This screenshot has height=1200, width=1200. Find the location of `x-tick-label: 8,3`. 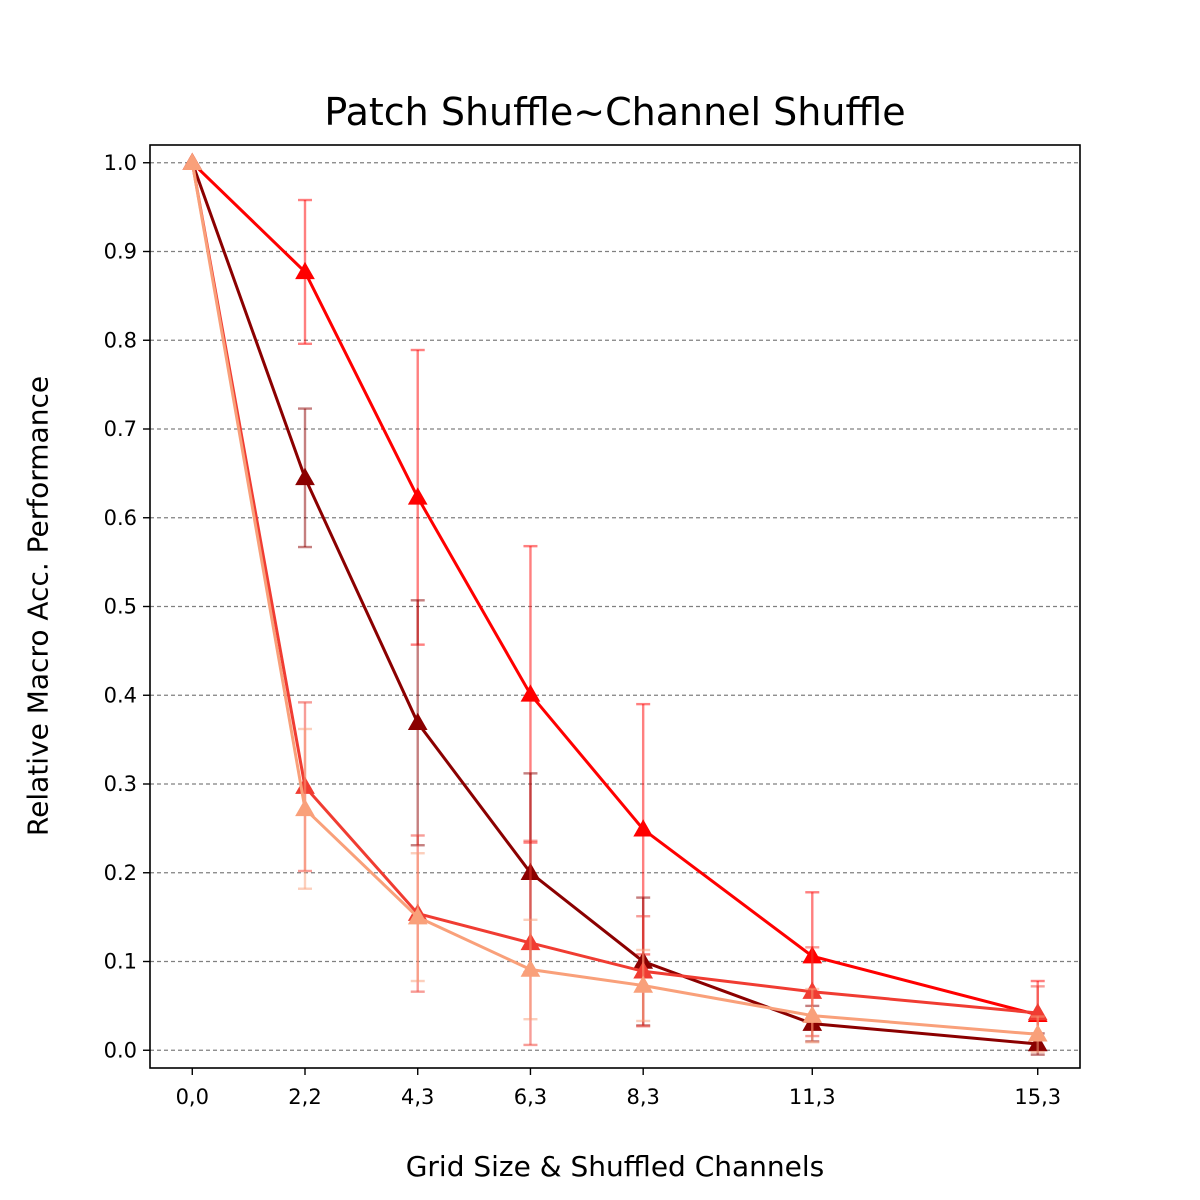

x-tick-label: 8,3 is located at coordinates (642, 1097).